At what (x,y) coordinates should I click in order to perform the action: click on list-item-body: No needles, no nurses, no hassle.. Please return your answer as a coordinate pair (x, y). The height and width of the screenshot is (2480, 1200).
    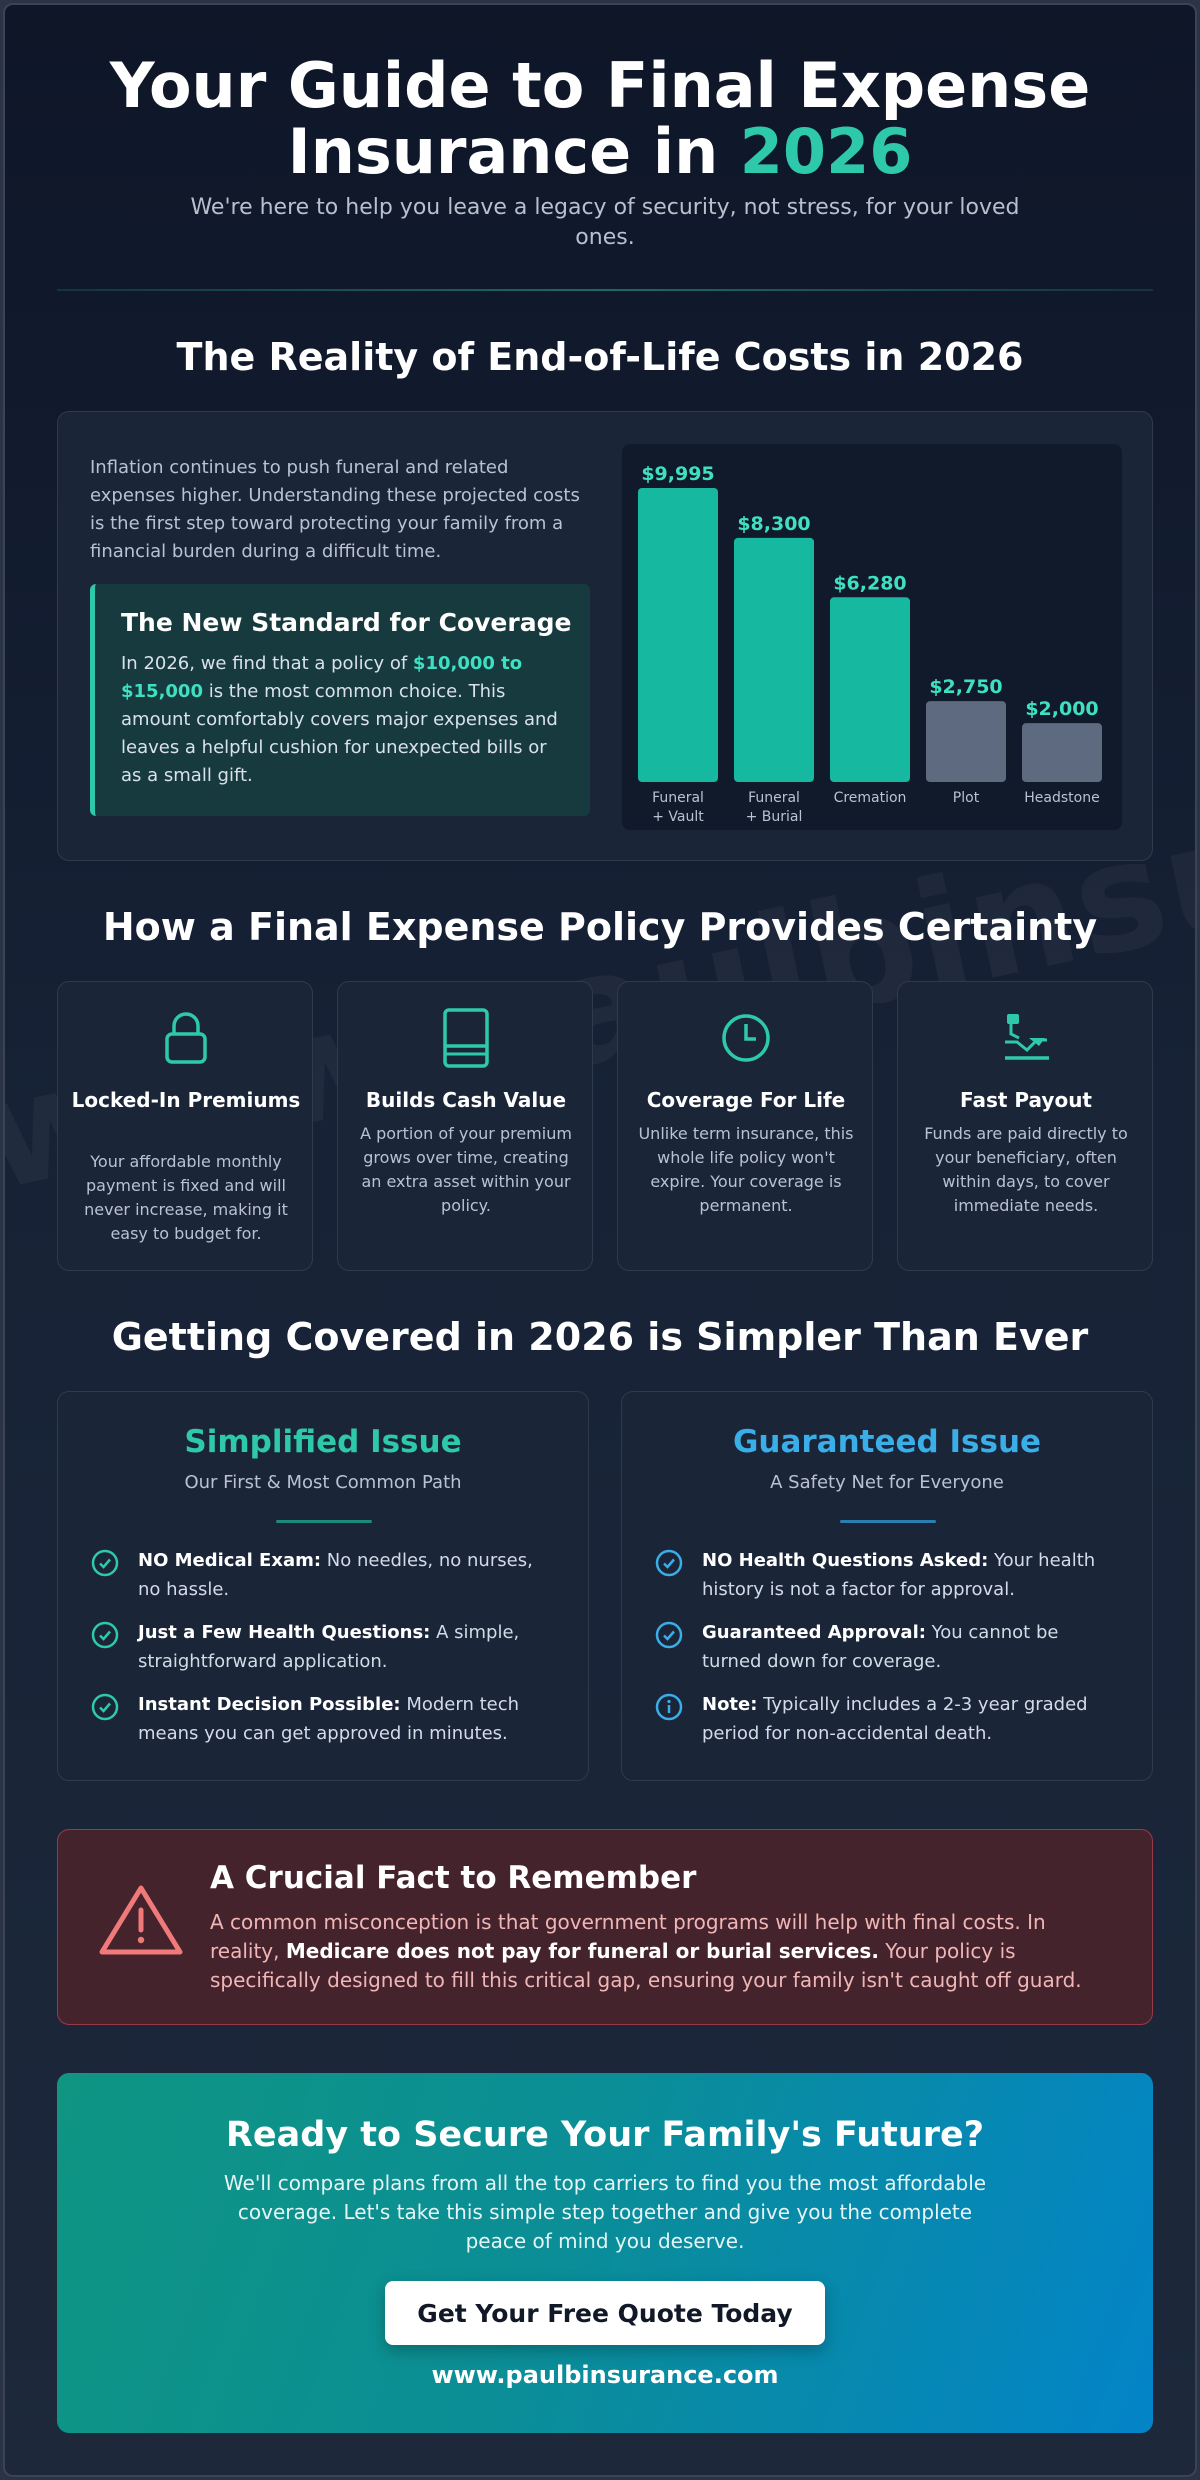
    Looking at the image, I should click on (335, 1575).